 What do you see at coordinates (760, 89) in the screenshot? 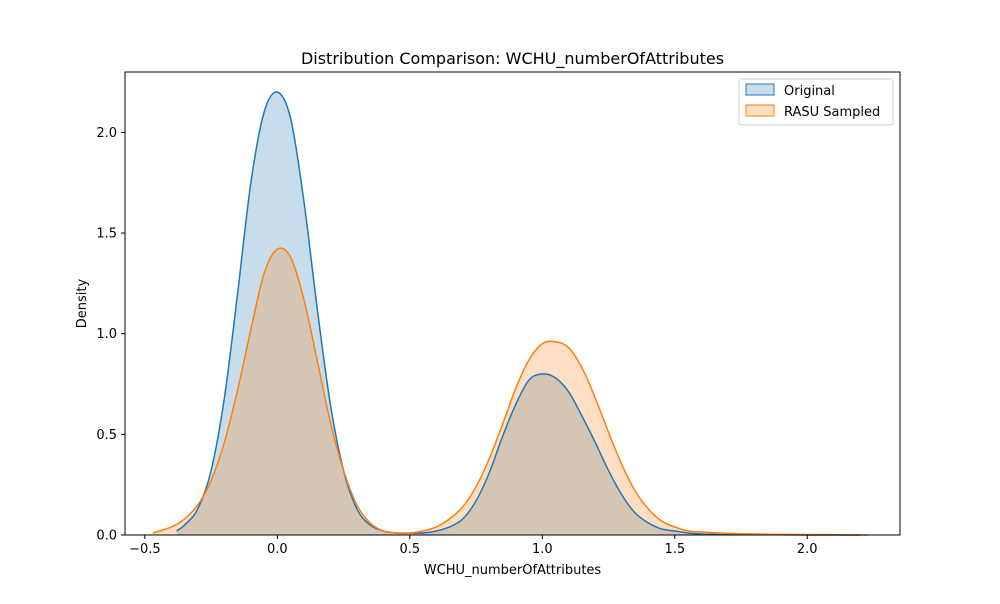
I see `legend-swatch-original` at bounding box center [760, 89].